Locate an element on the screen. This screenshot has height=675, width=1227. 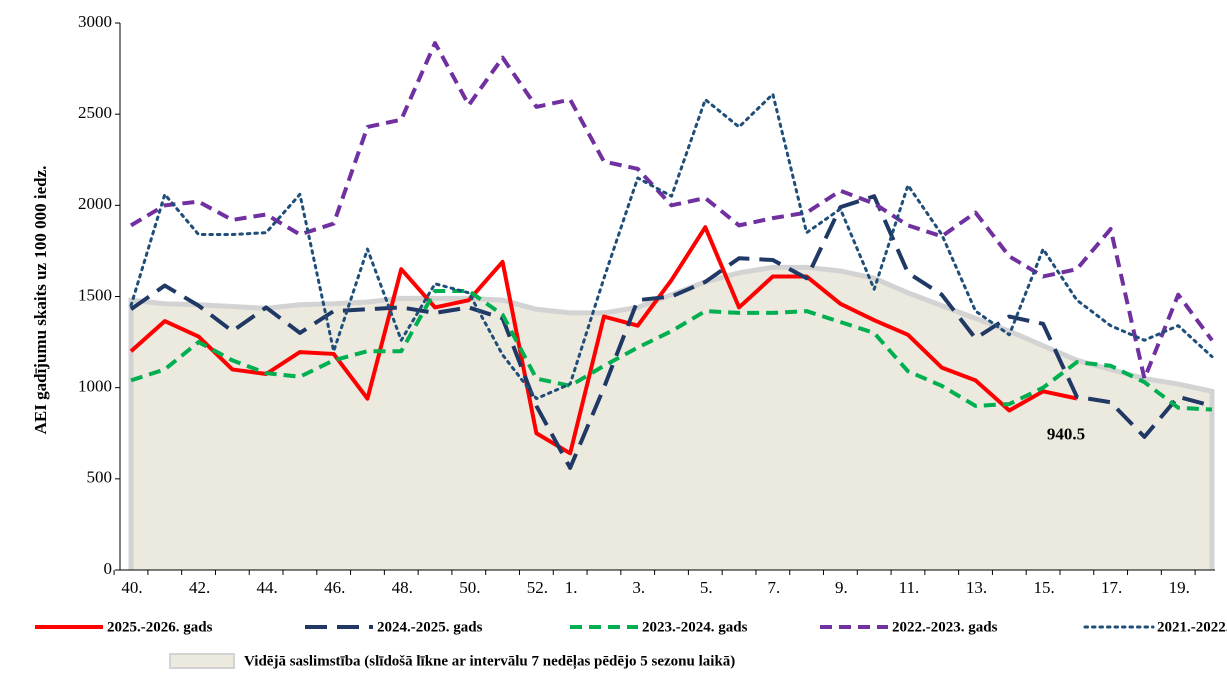
x-tick-label: 1. is located at coordinates (571, 587).